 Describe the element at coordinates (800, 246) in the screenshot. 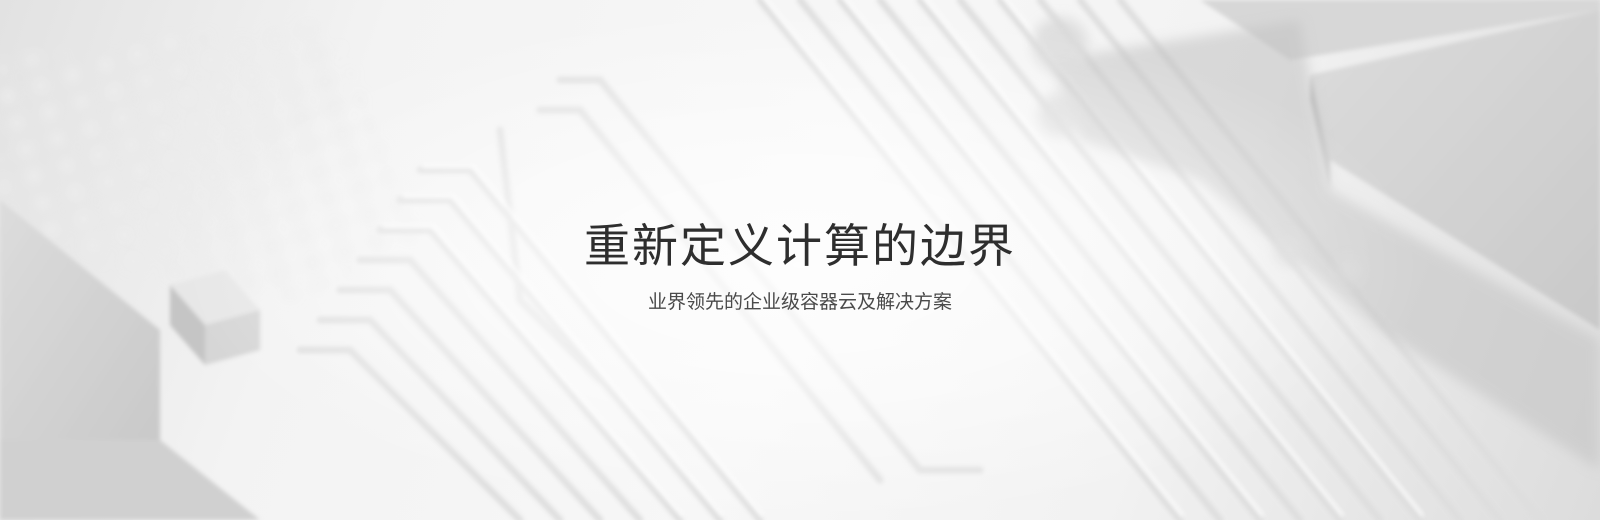

I see `hero-title: 重新定义计算的边界` at that location.